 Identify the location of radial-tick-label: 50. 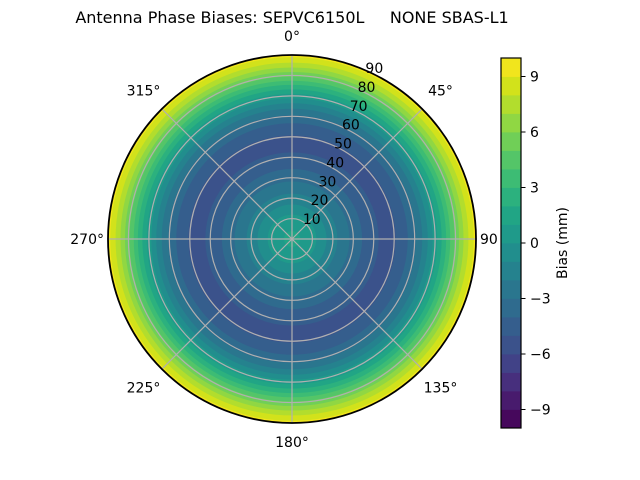
(343, 145).